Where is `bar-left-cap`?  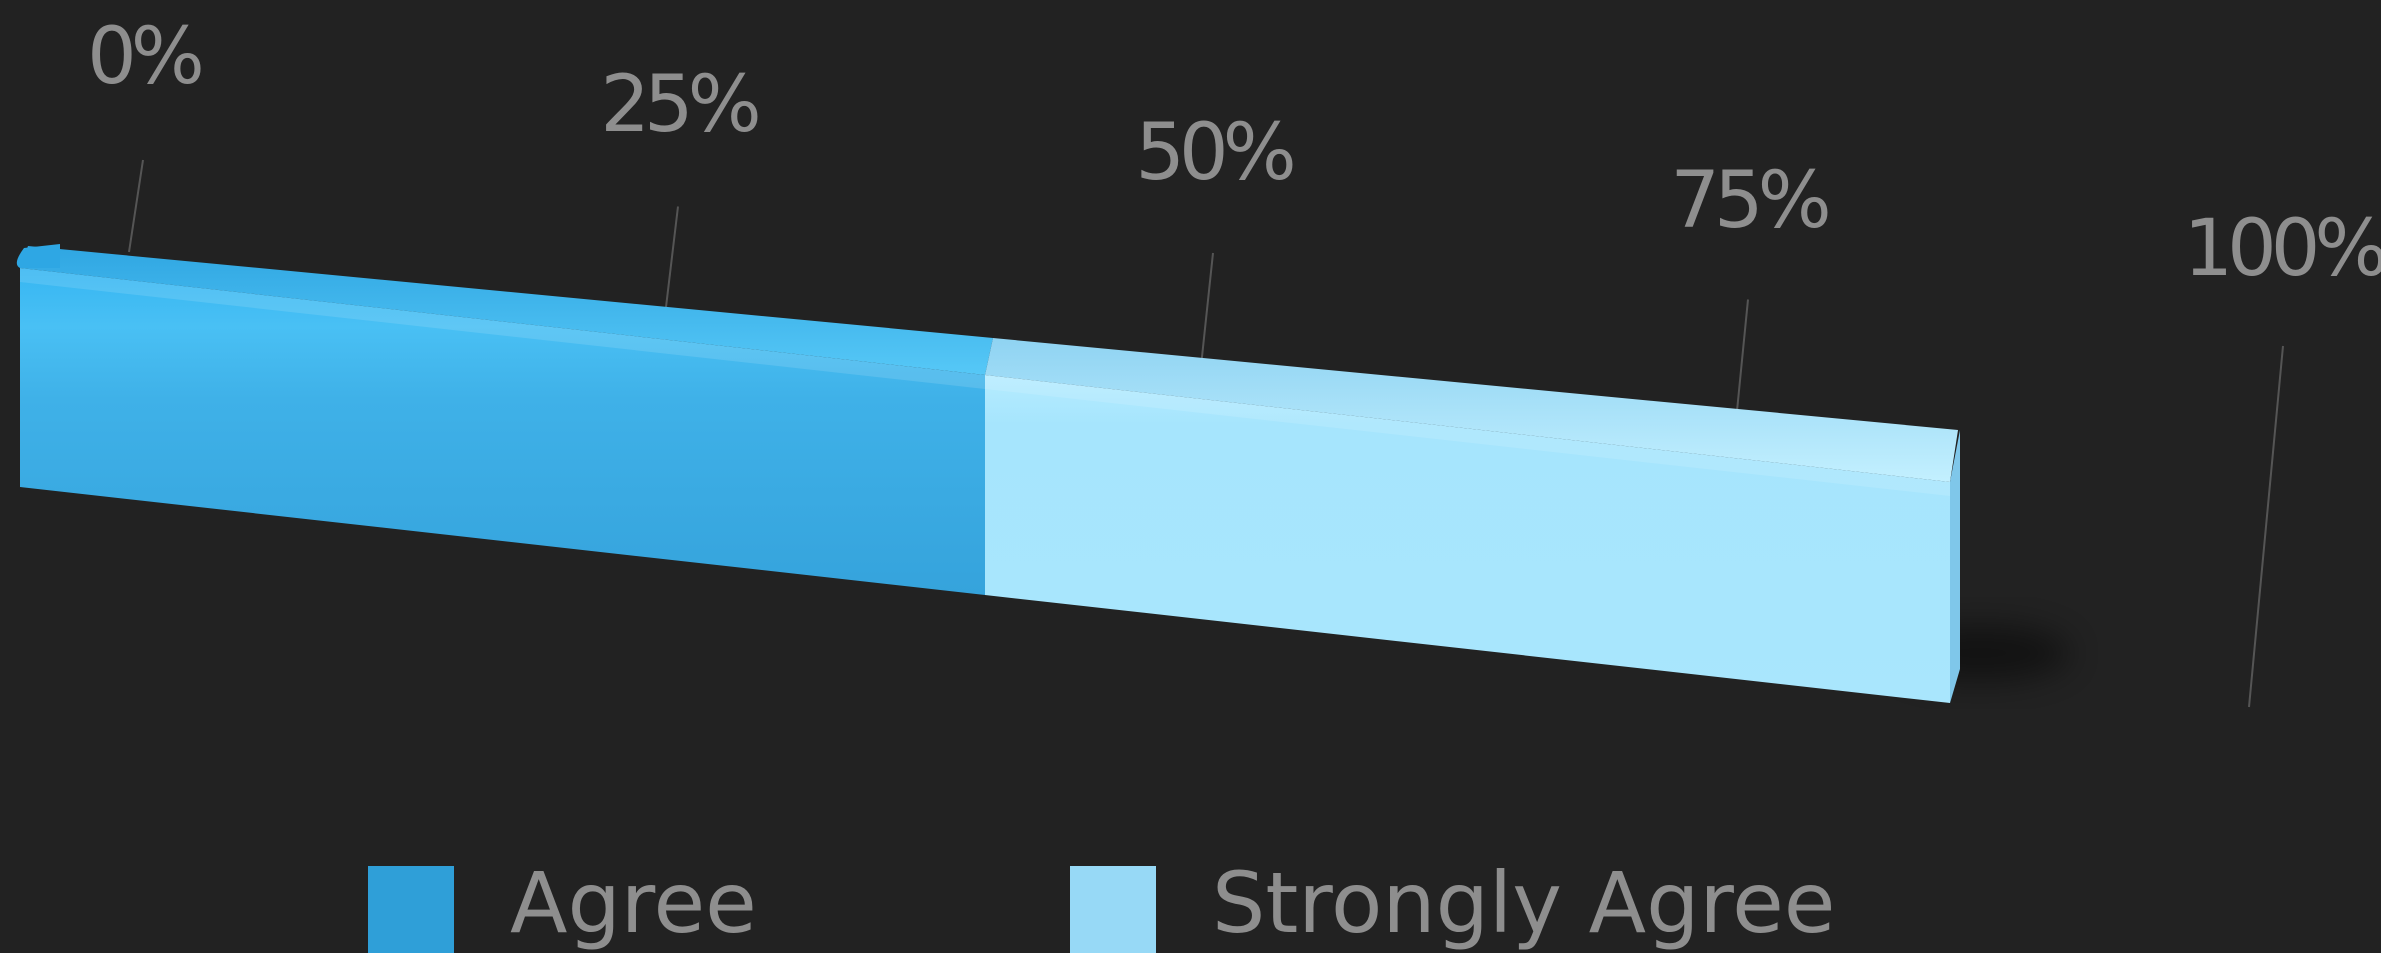
bar-left-cap is located at coordinates (38, 256).